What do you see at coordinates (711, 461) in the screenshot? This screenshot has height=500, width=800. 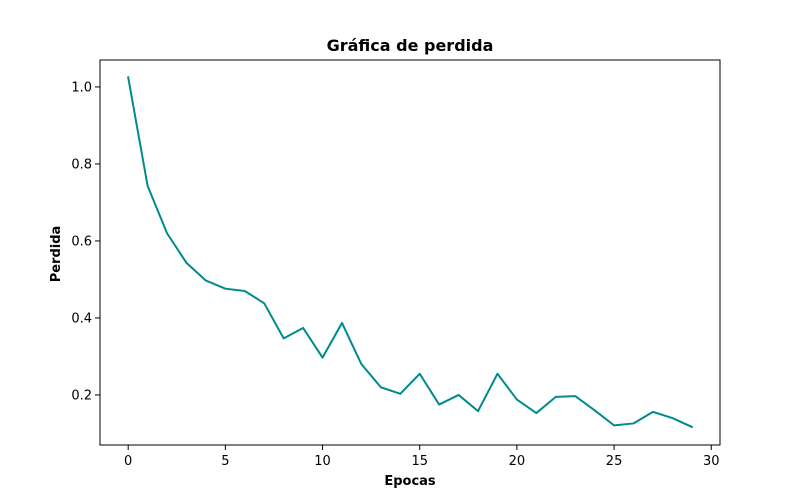 I see `x-tick-label-30: 30` at bounding box center [711, 461].